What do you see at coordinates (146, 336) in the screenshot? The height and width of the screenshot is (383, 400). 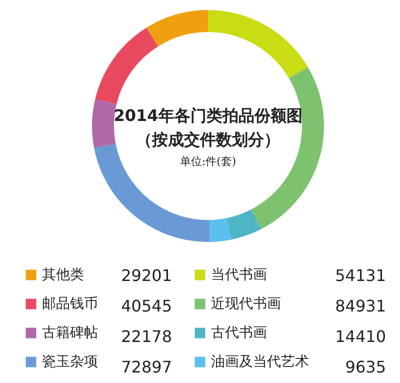 I see `data-label: 22178` at bounding box center [146, 336].